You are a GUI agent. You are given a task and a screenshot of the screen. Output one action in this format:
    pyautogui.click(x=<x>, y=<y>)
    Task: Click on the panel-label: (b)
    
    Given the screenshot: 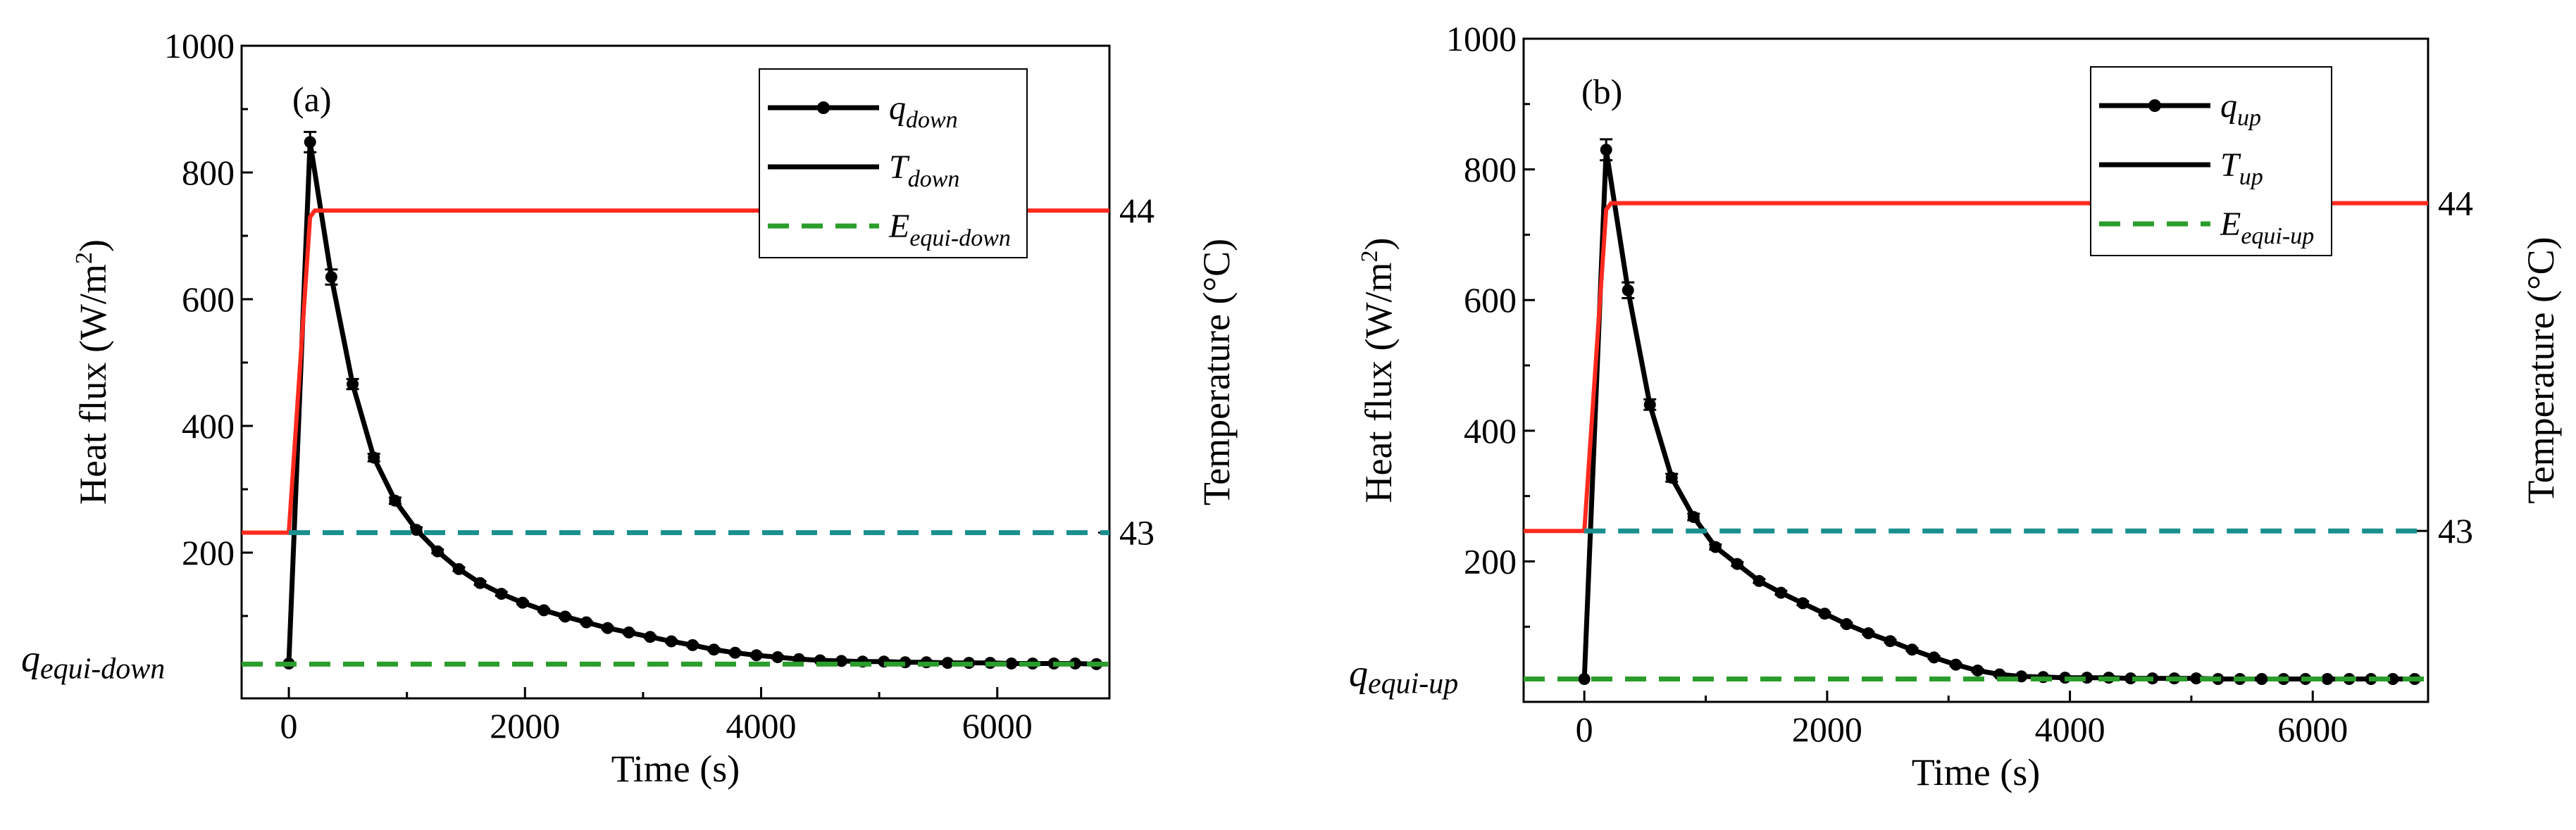 What is the action you would take?
    pyautogui.click(x=1601, y=91)
    